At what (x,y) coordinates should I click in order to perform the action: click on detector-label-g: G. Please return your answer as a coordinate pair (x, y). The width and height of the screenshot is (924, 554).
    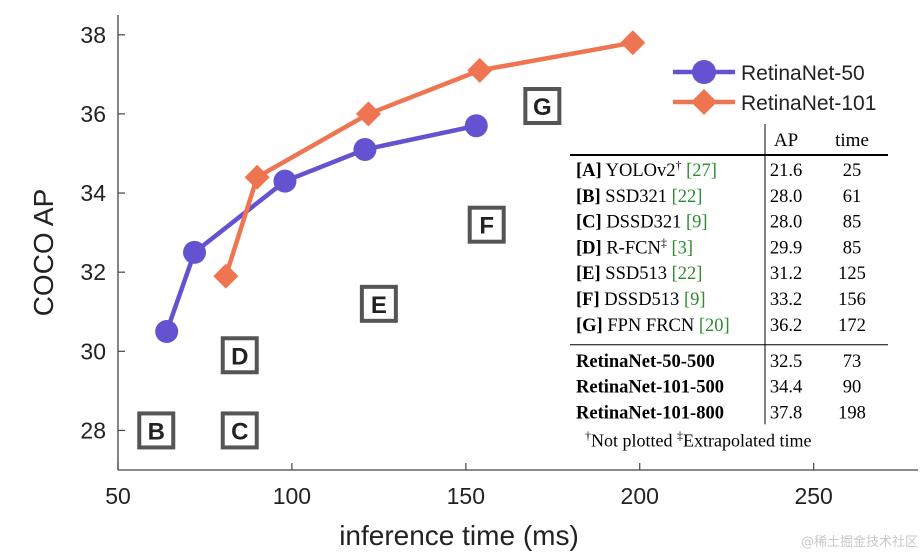
    Looking at the image, I should click on (542, 107).